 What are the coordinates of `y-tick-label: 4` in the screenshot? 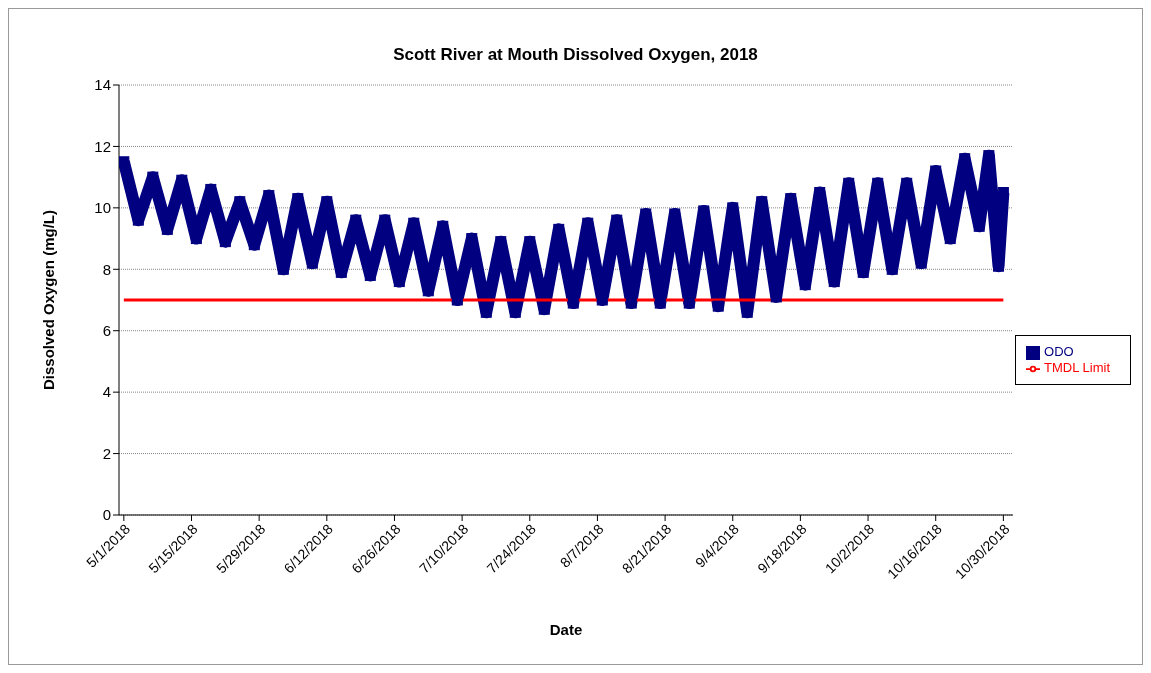 It's located at (106, 392).